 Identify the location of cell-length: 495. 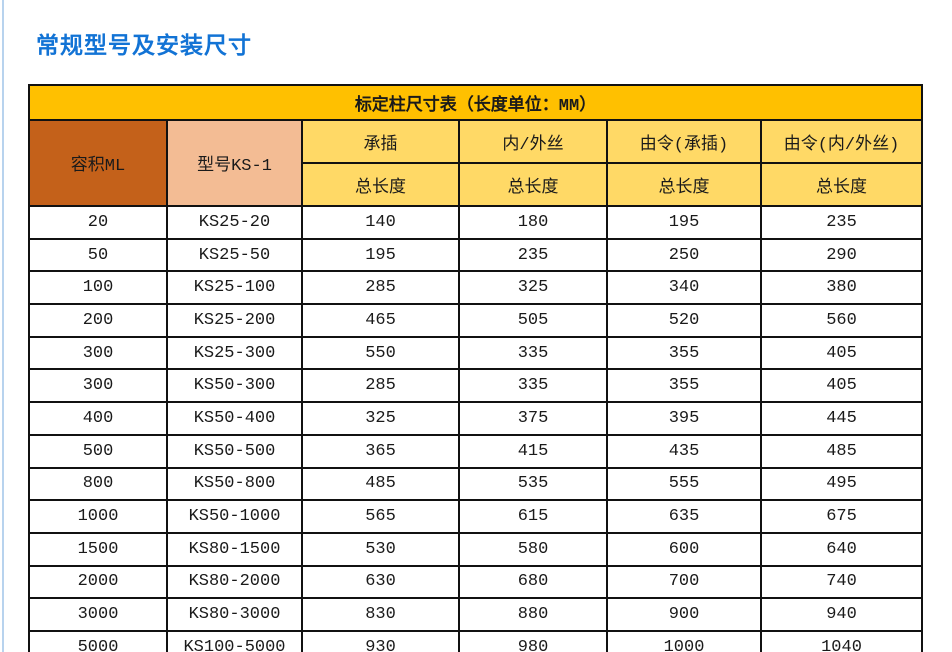
(841, 484).